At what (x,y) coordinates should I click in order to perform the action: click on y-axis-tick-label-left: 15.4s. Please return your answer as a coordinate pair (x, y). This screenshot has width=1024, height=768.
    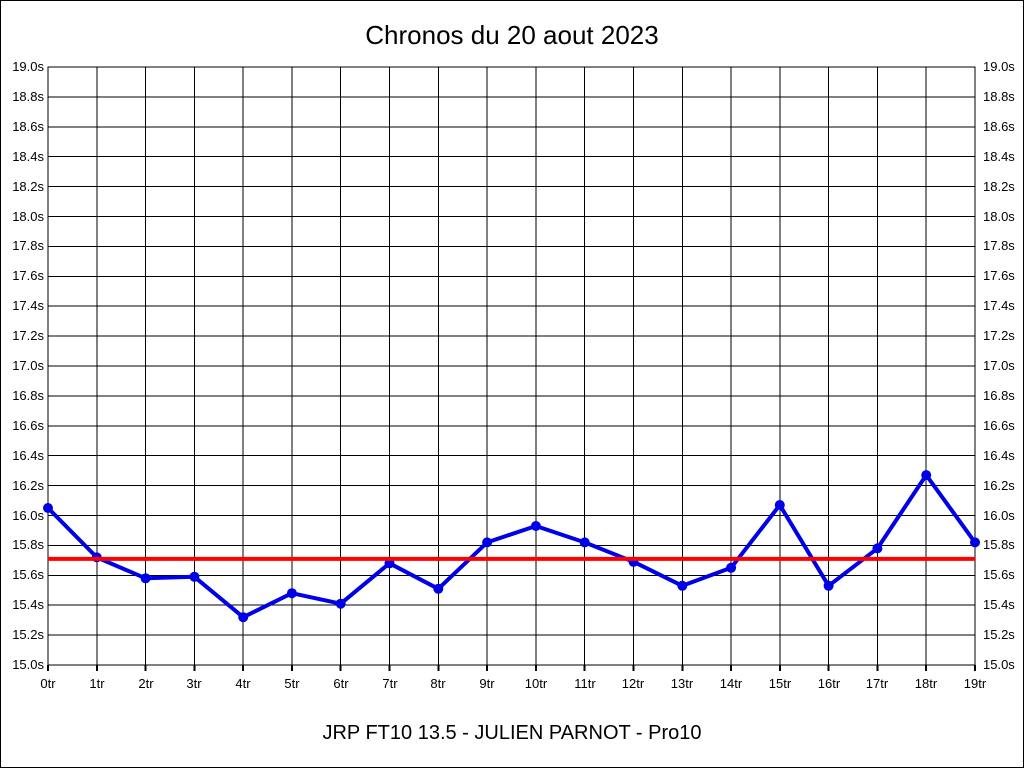
    Looking at the image, I should click on (28, 604).